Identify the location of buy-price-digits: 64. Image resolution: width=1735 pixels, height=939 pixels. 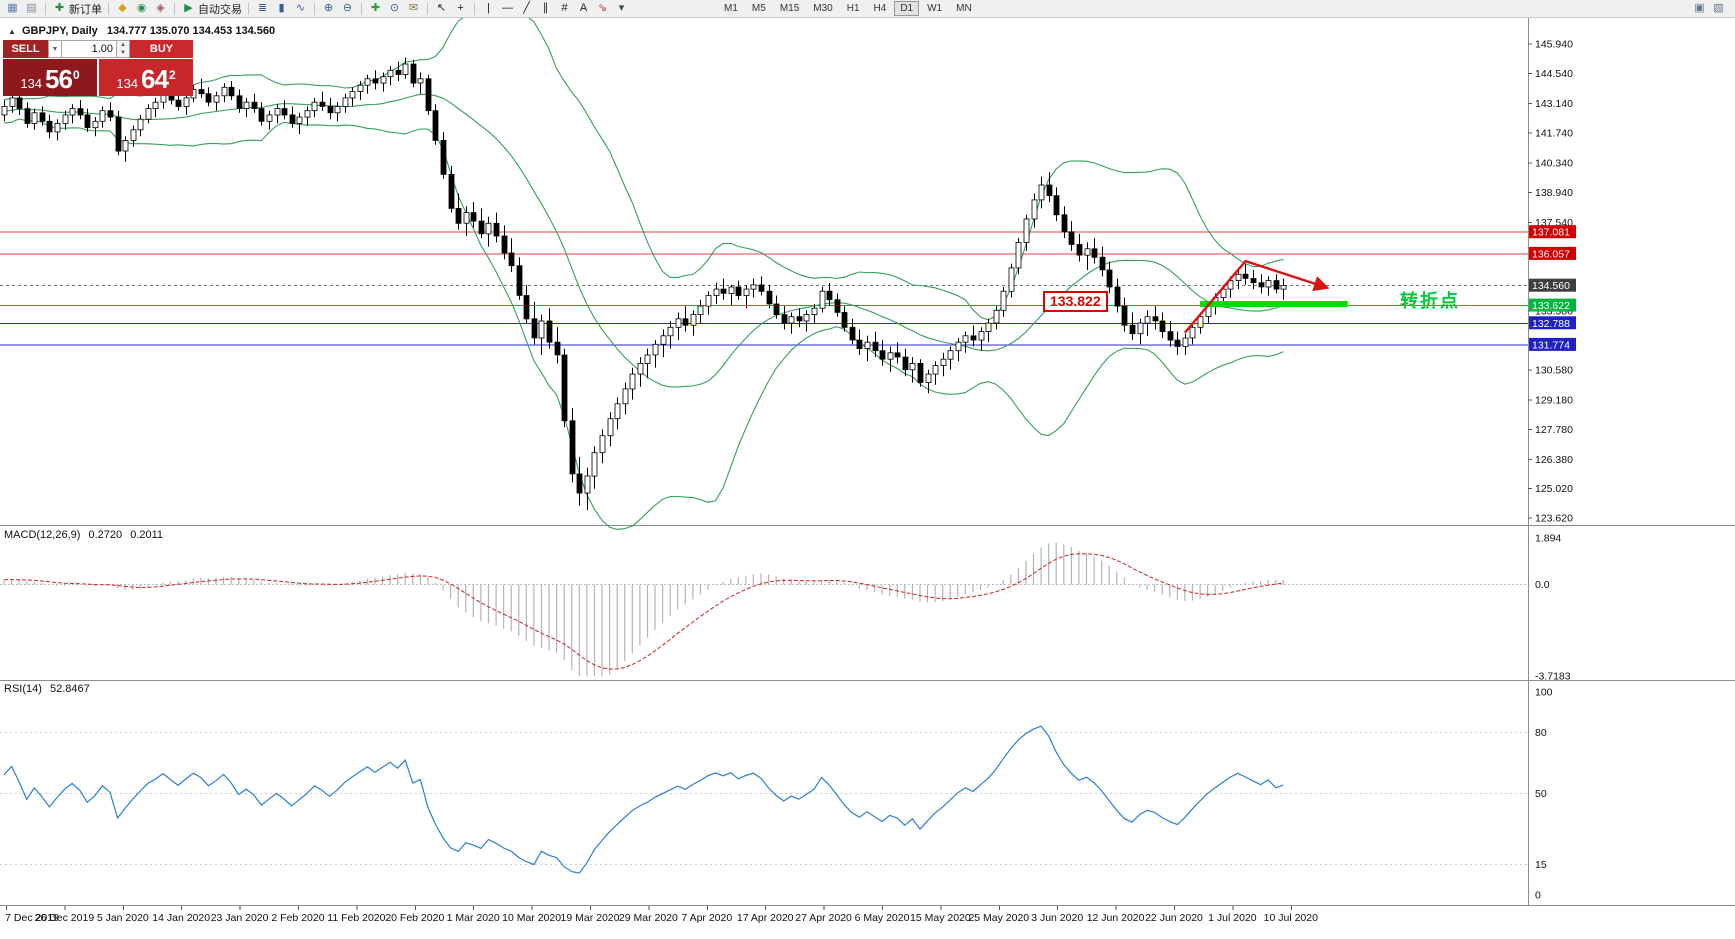
(155, 79).